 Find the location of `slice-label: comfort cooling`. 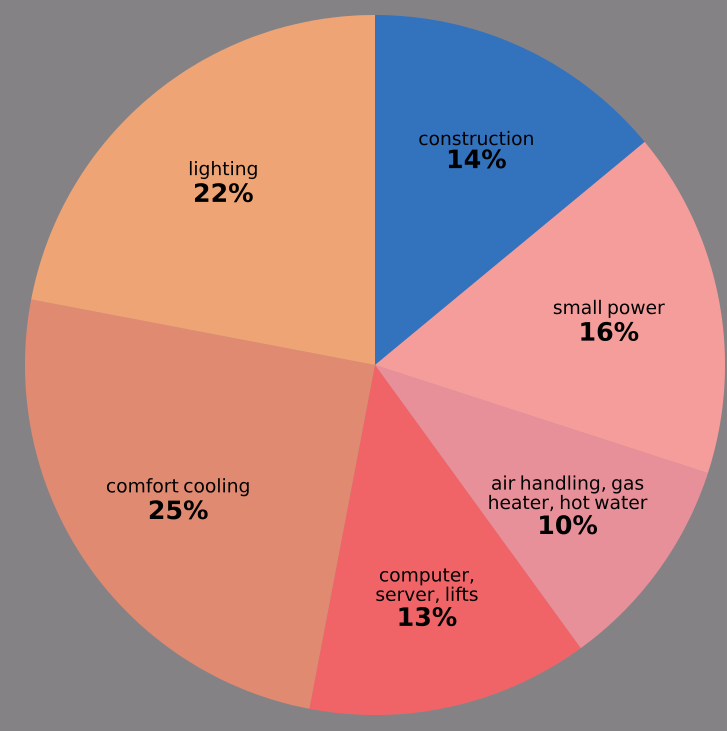

slice-label: comfort cooling is located at coordinates (177, 487).